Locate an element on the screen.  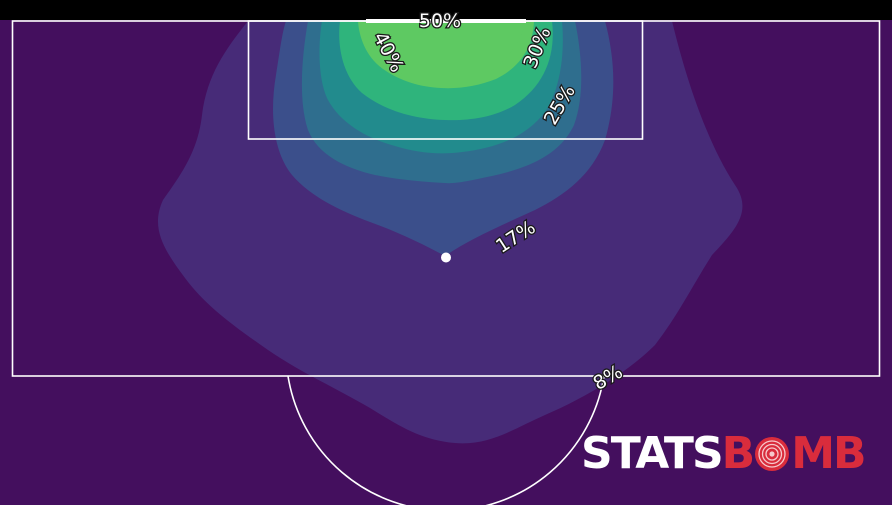
statsbomb-logo: STATSB MB is located at coordinates (724, 453).